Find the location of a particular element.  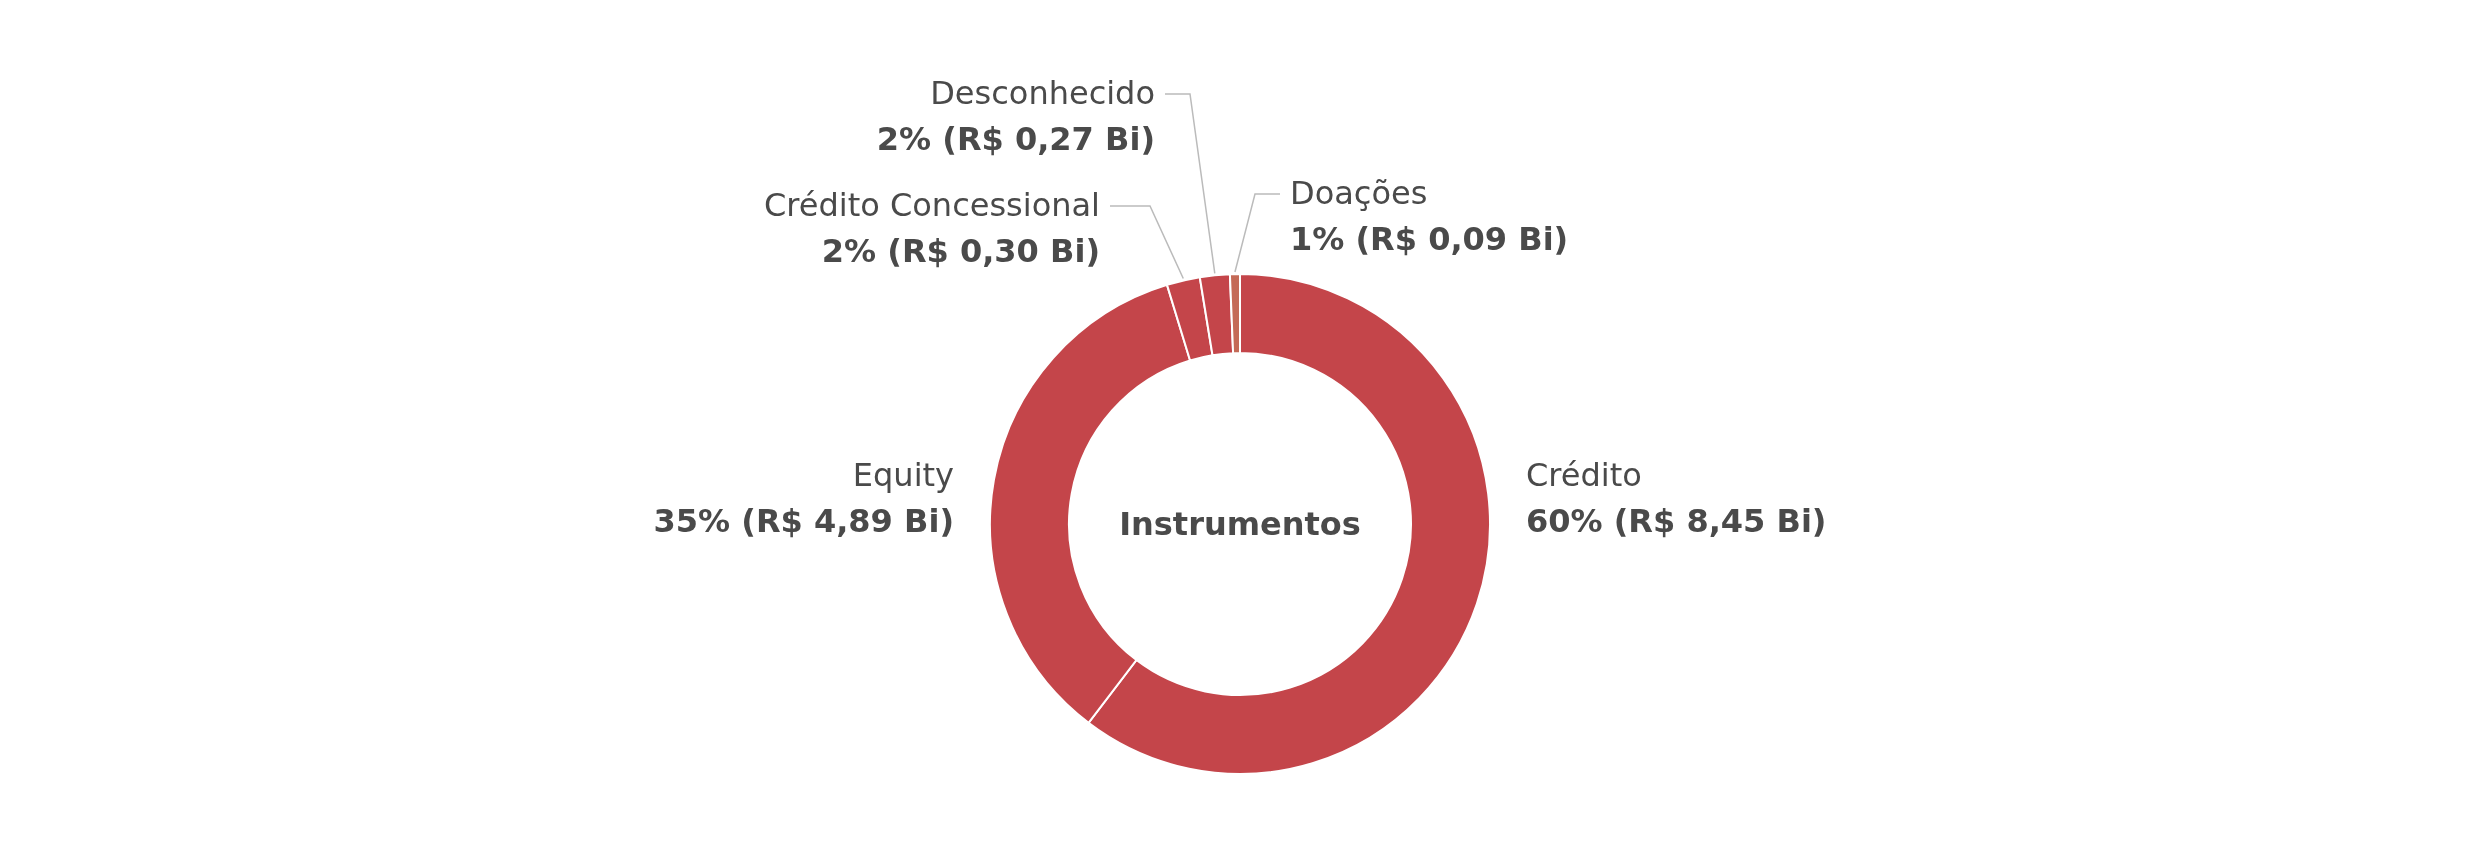

text: Instrumentos is located at coordinates (1240, 524).